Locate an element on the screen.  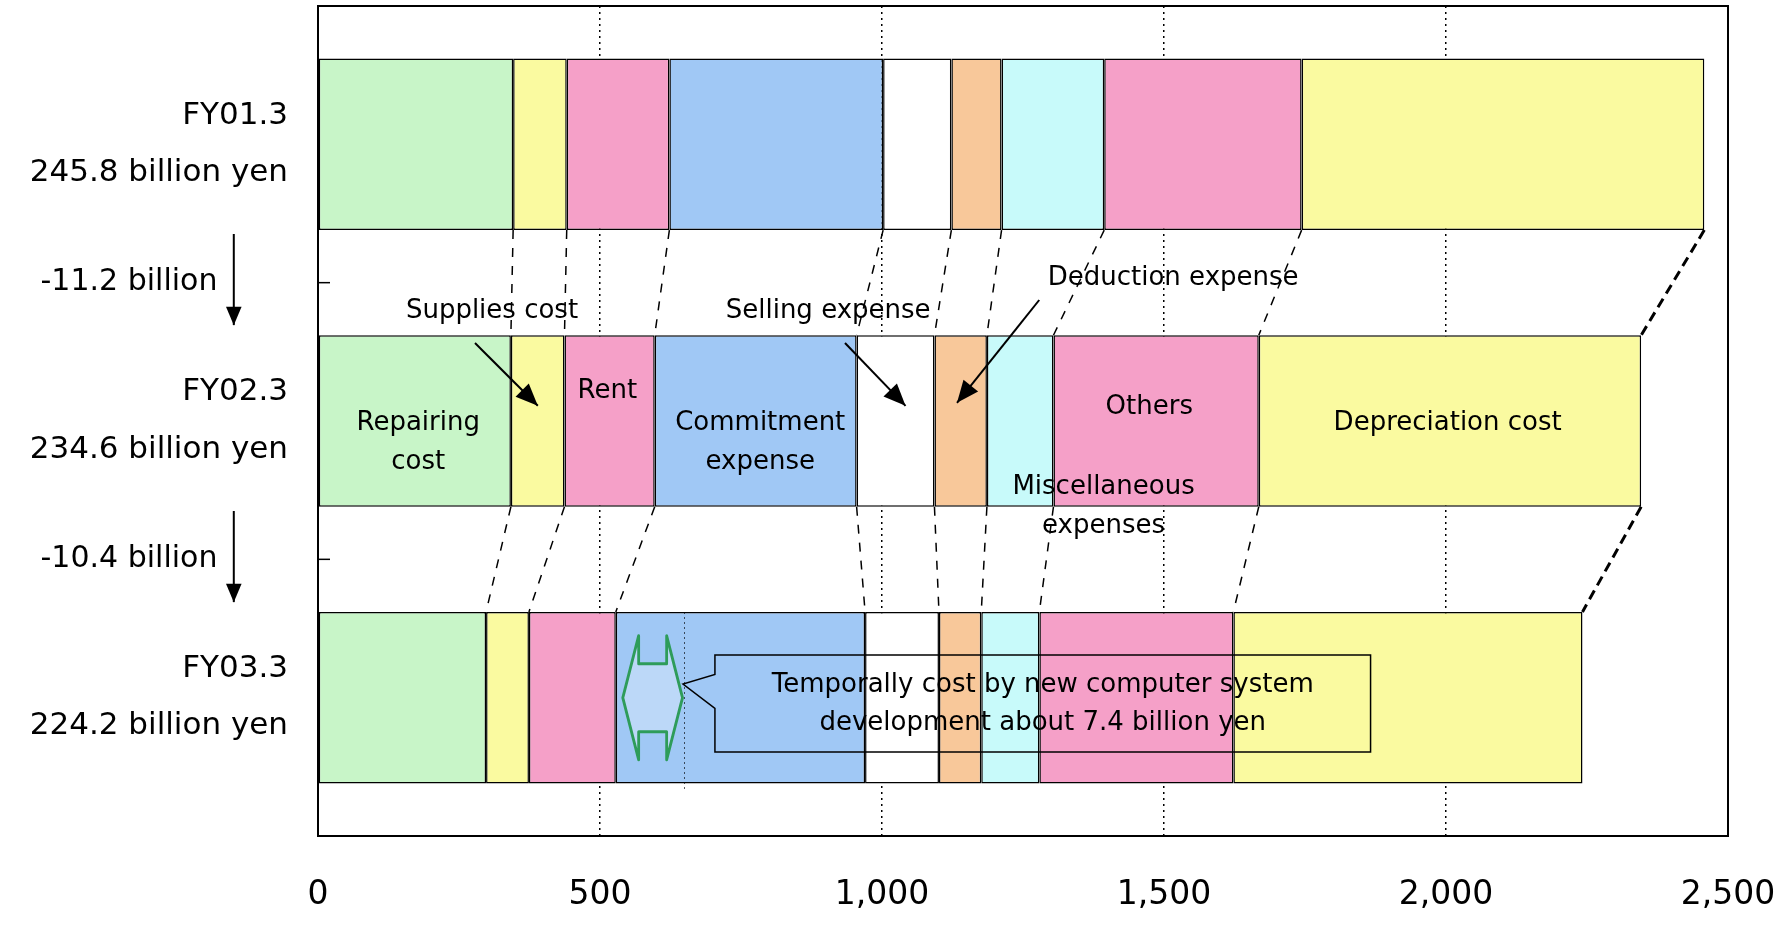
series-label: Repairing cost is located at coordinates (418, 440).